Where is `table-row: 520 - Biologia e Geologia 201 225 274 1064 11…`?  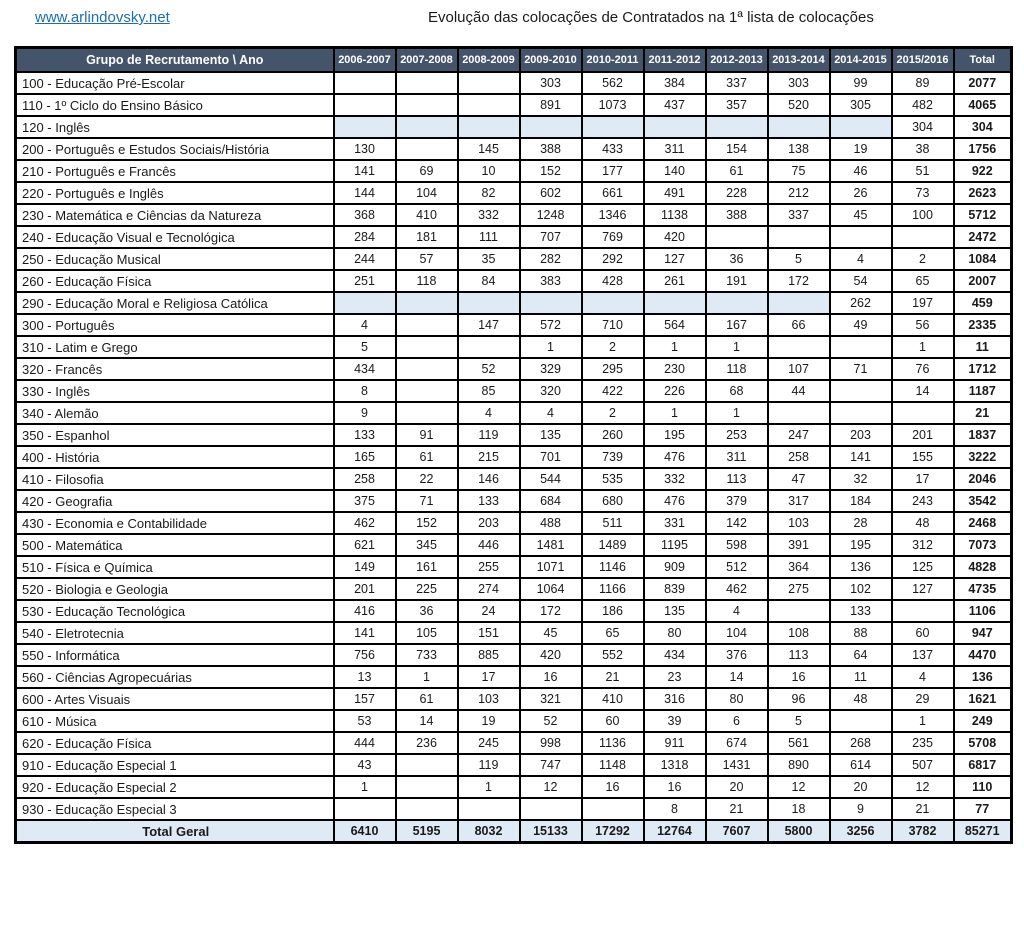
table-row: 520 - Biologia e Geologia 201 225 274 1064 11… is located at coordinates (513, 589).